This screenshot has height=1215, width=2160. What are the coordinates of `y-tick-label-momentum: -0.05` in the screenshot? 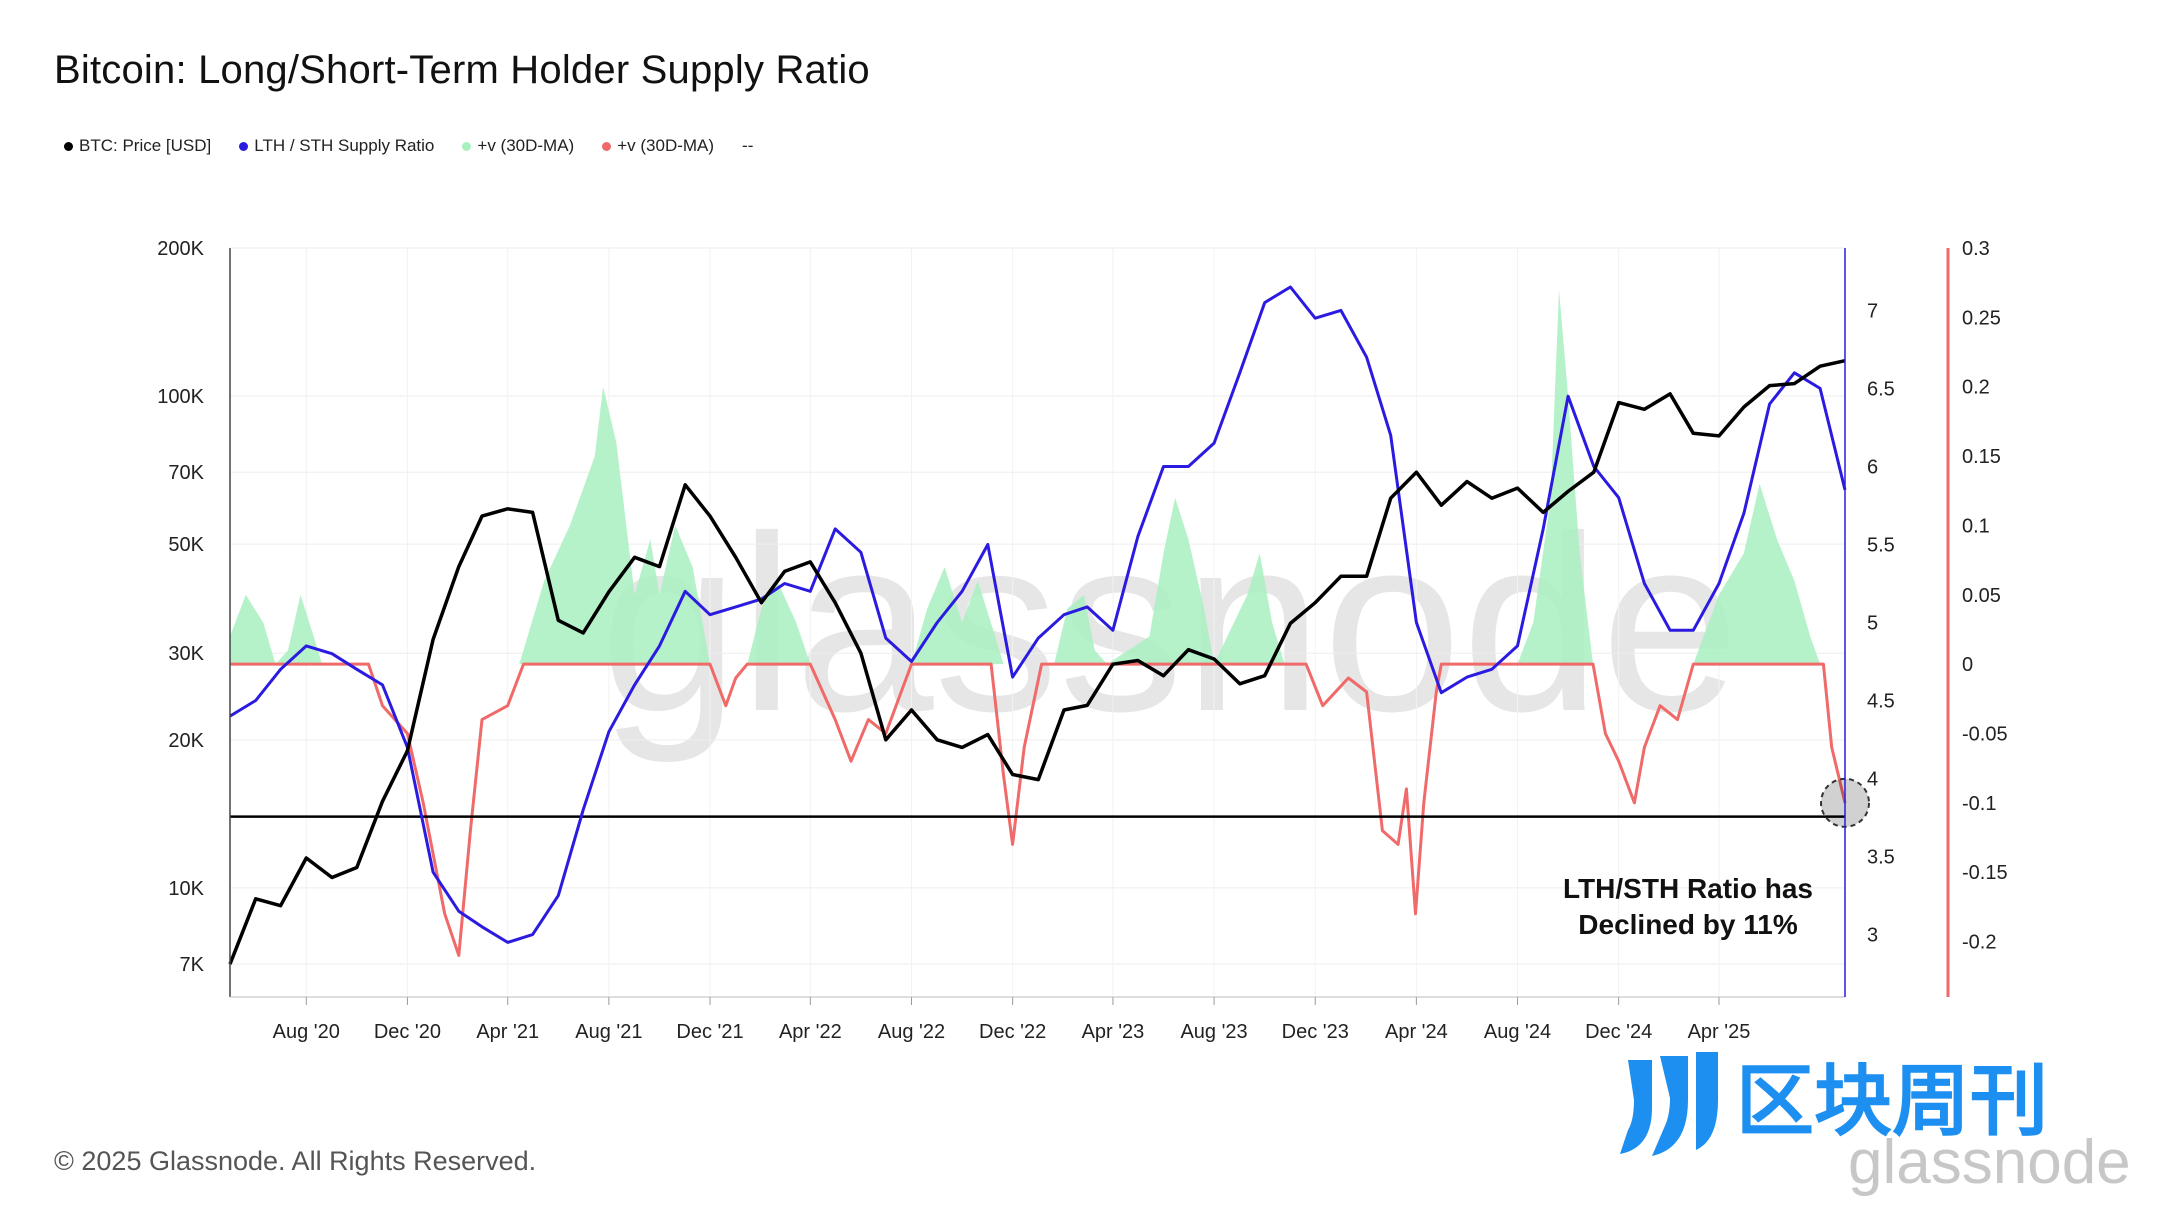 It's located at (1985, 734).